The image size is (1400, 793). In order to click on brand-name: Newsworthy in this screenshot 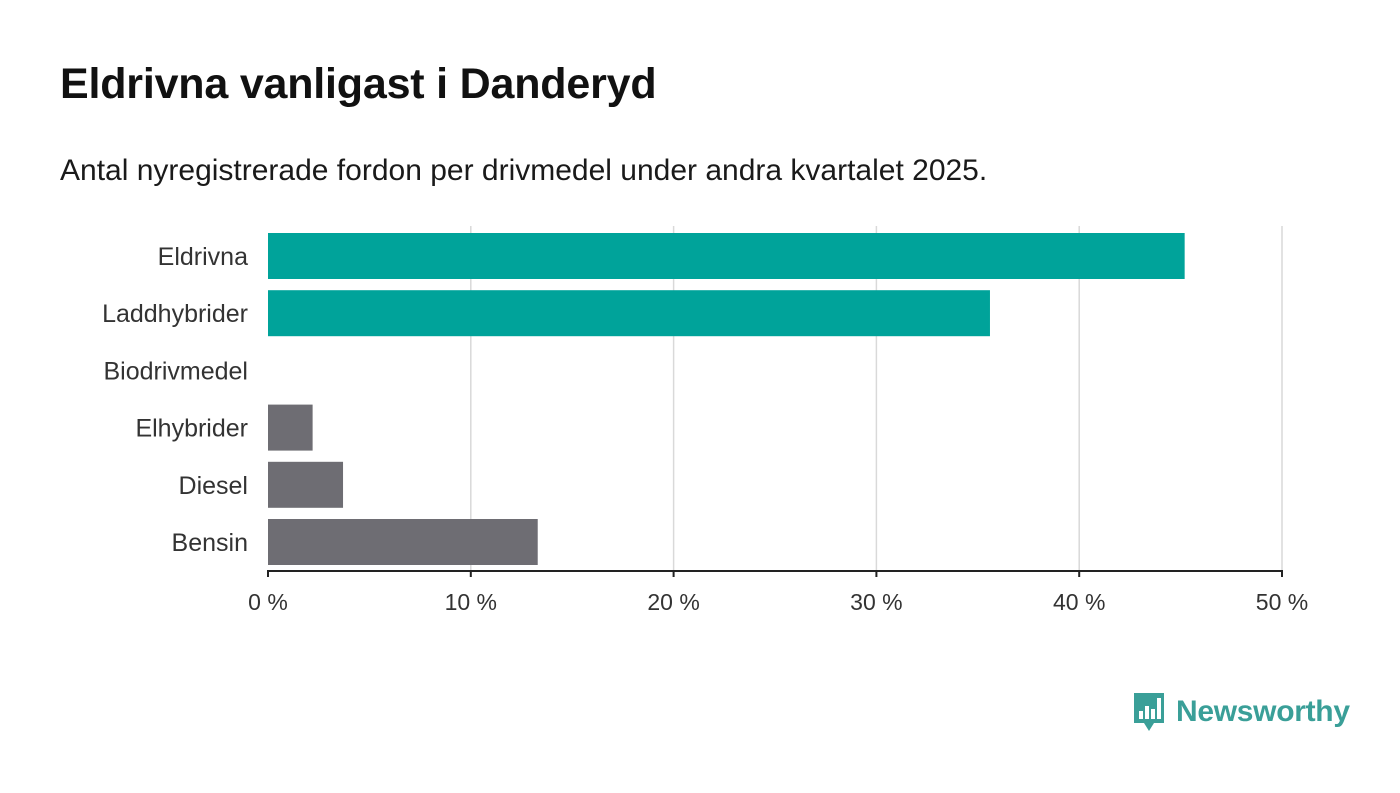, I will do `click(1263, 711)`.